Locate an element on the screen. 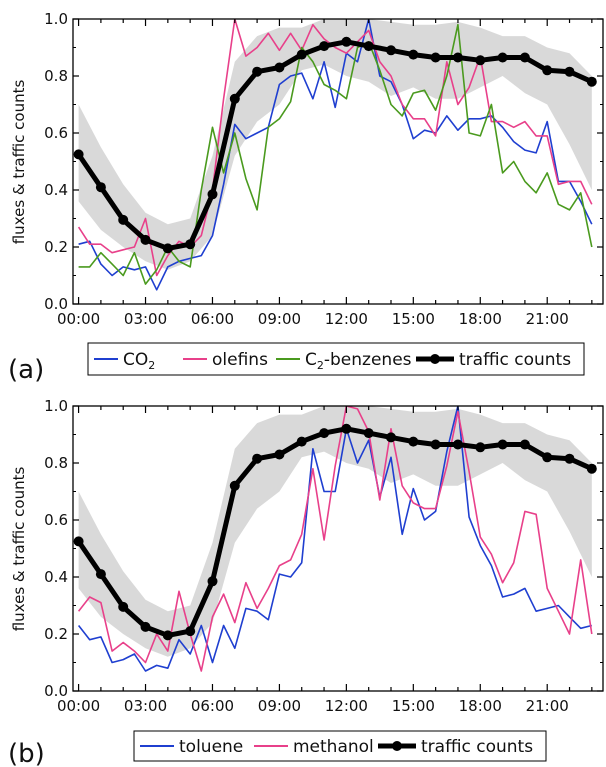 This screenshot has height=767, width=606. x-tick-label-b: 12:00 is located at coordinates (346, 706).